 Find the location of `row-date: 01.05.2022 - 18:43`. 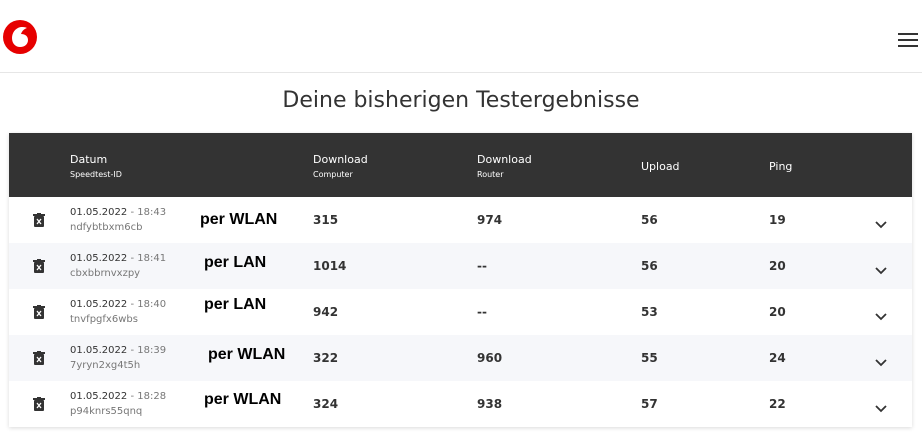

row-date: 01.05.2022 - 18:43 is located at coordinates (118, 212).